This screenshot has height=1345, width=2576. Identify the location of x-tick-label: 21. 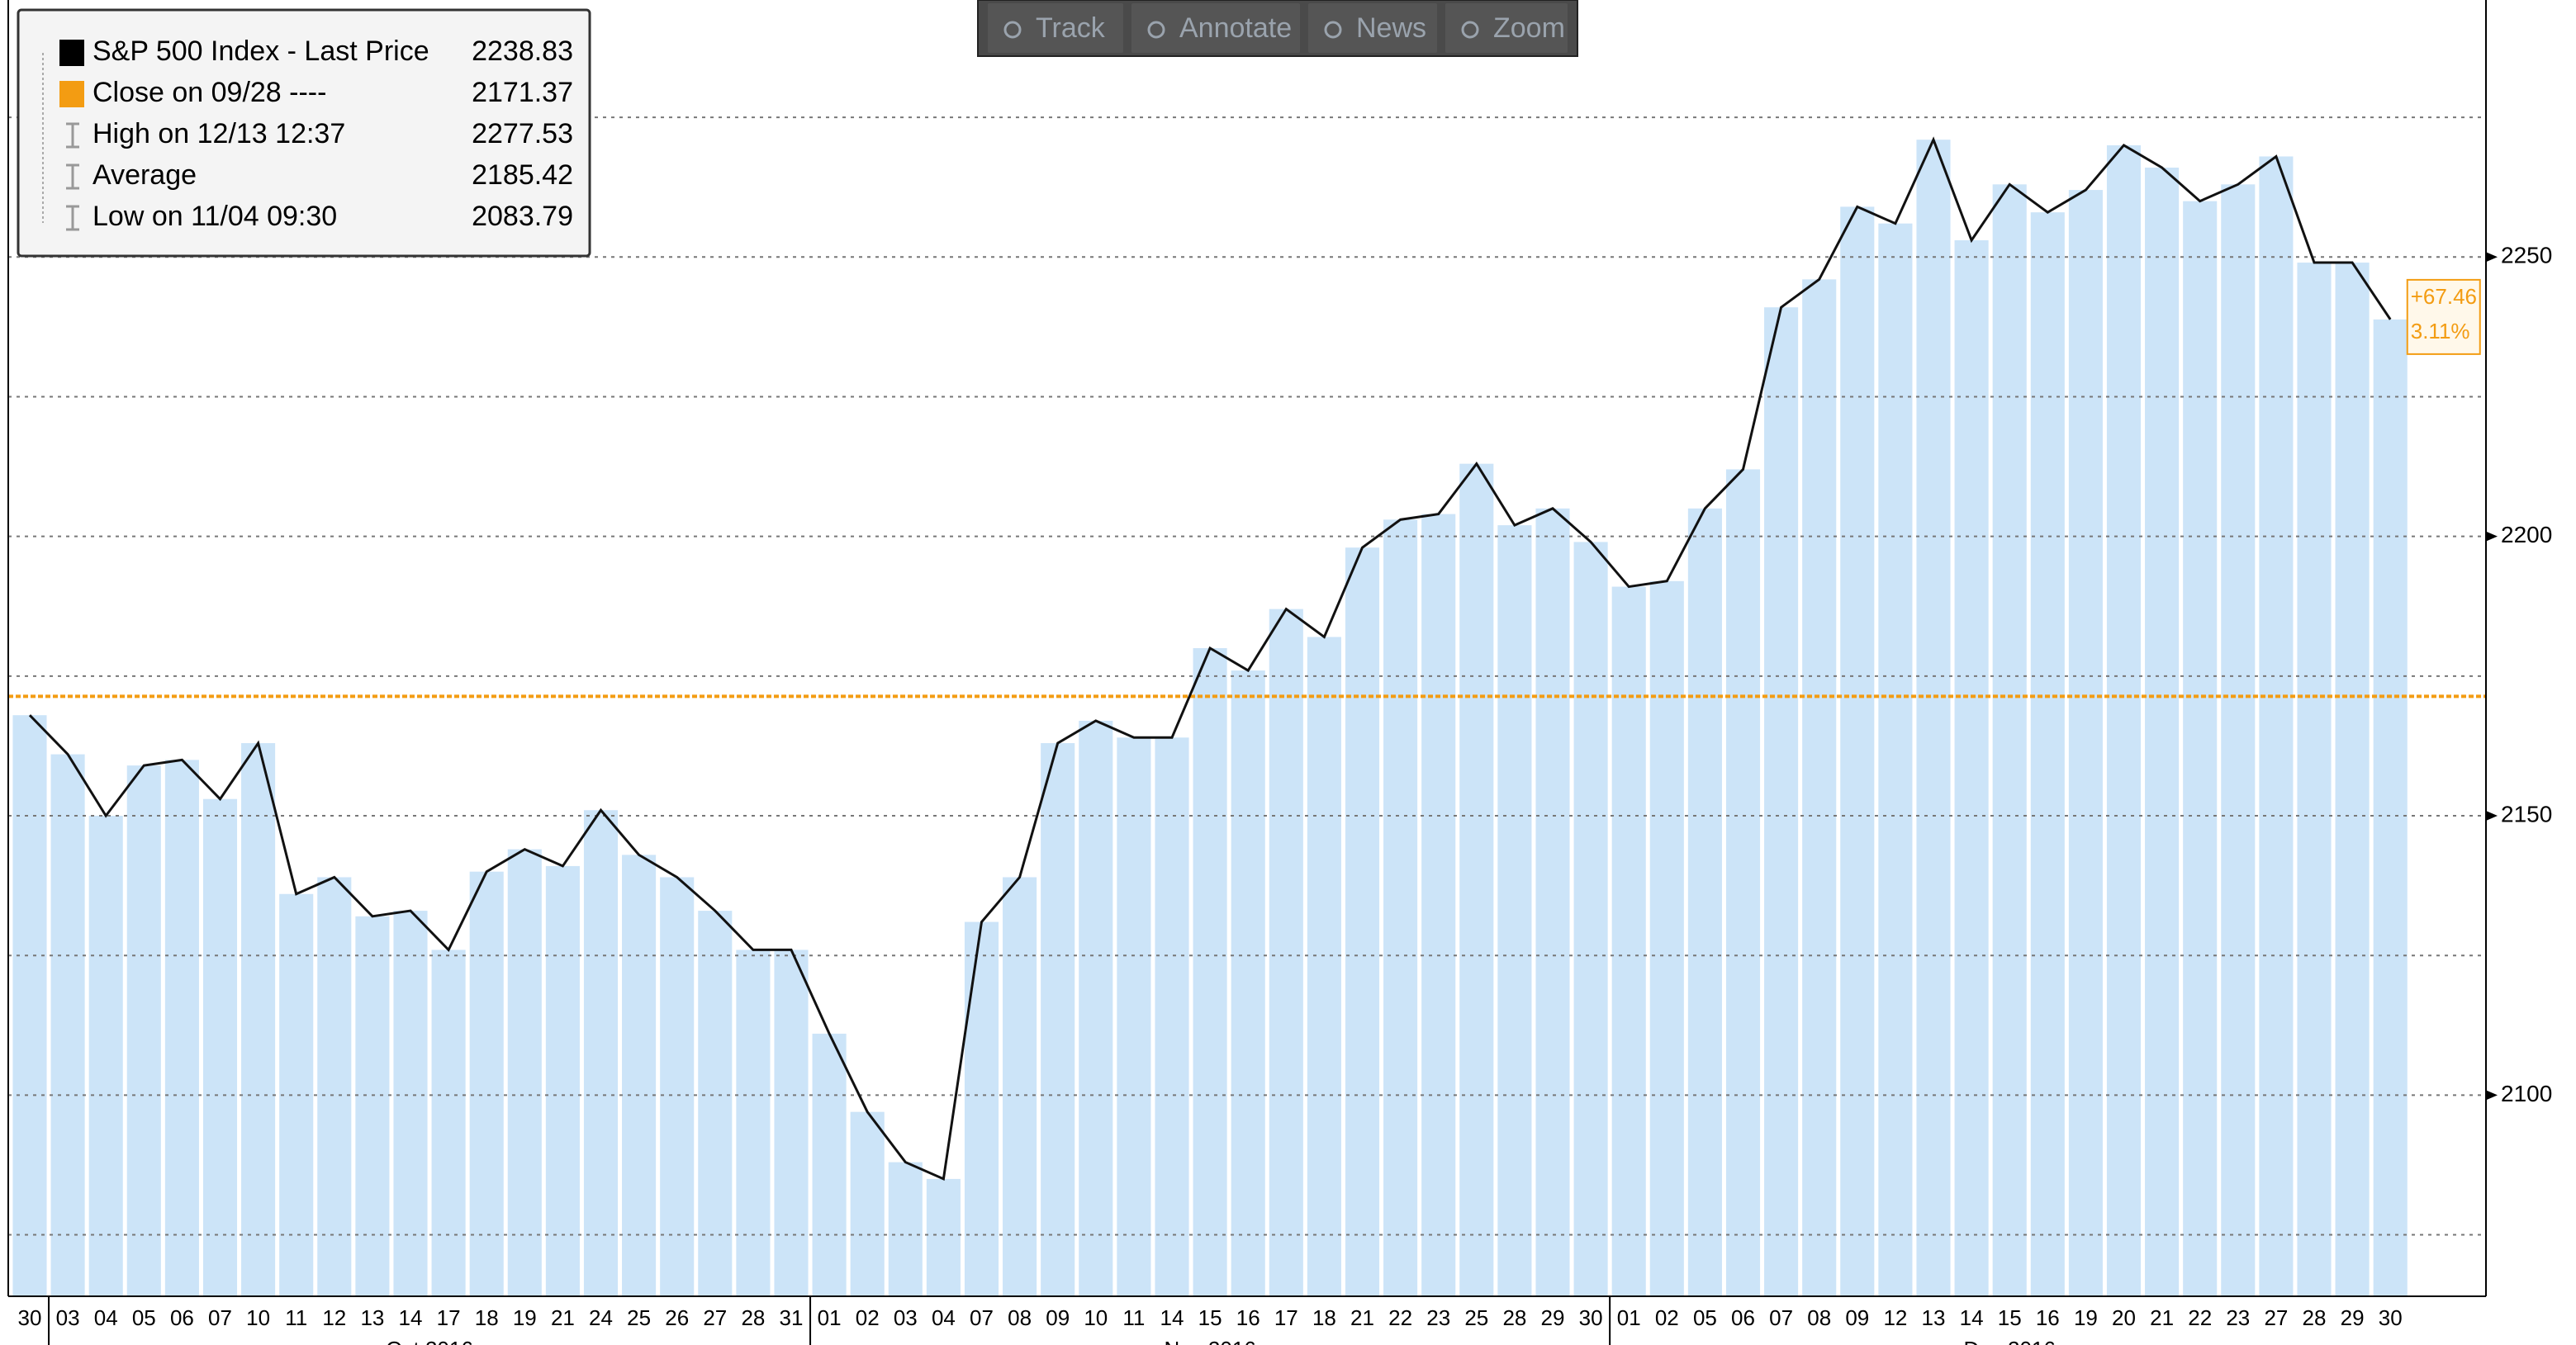
(2162, 1317).